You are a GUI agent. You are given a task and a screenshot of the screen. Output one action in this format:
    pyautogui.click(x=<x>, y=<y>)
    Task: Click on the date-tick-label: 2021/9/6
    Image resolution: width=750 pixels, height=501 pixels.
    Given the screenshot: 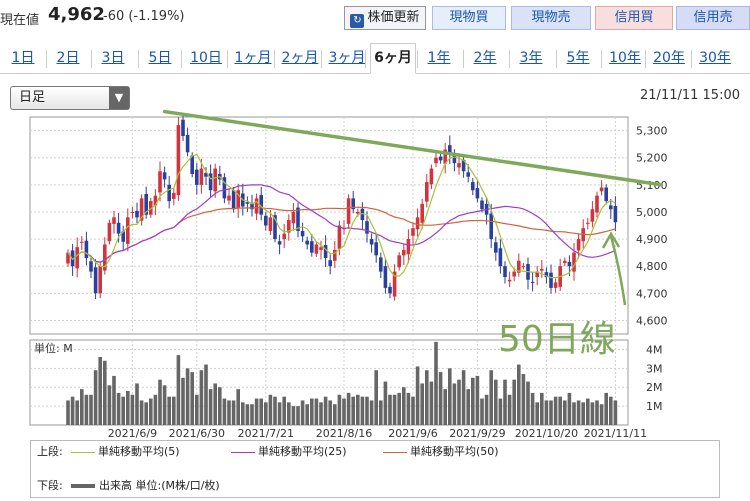 What is the action you would take?
    pyautogui.click(x=412, y=433)
    